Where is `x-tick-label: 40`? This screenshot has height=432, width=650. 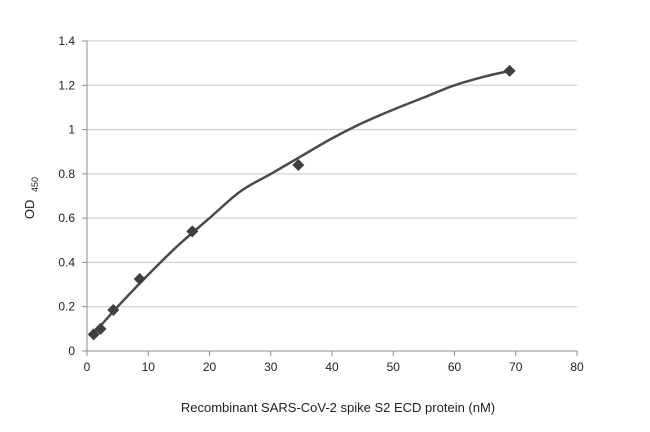
x-tick-label: 40 is located at coordinates (332, 367).